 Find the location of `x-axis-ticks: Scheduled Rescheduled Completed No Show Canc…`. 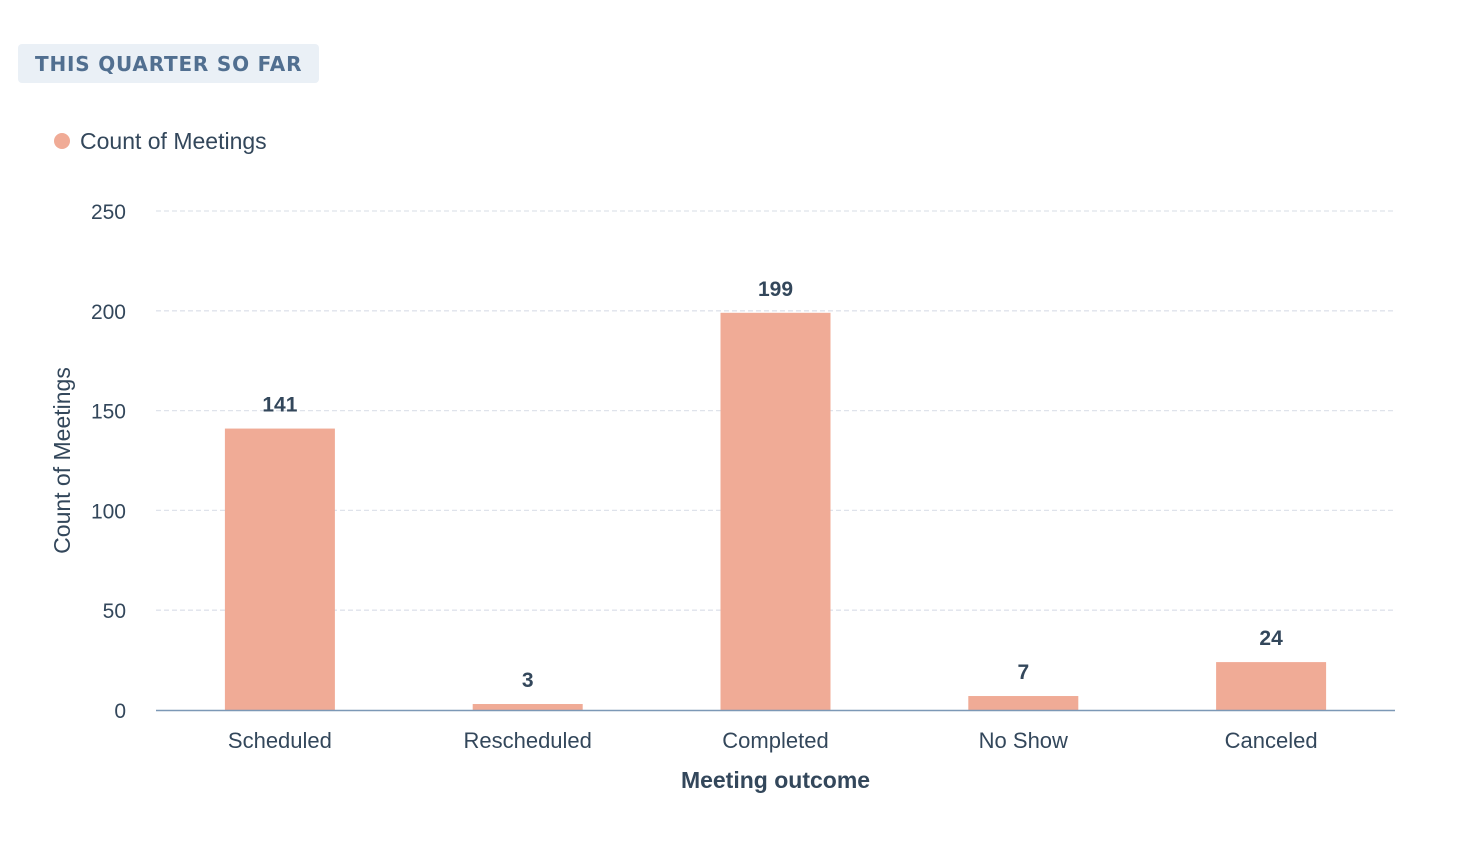

x-axis-ticks: Scheduled Rescheduled Completed No Show Canc… is located at coordinates (773, 740).